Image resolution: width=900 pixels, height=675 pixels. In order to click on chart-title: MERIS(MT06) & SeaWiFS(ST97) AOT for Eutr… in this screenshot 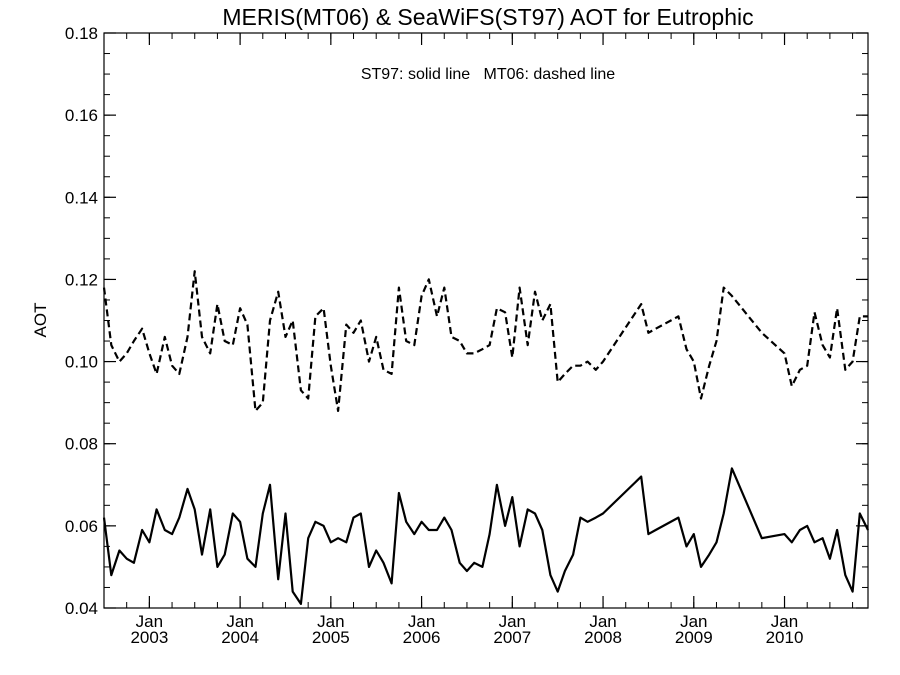, I will do `click(487, 17)`.